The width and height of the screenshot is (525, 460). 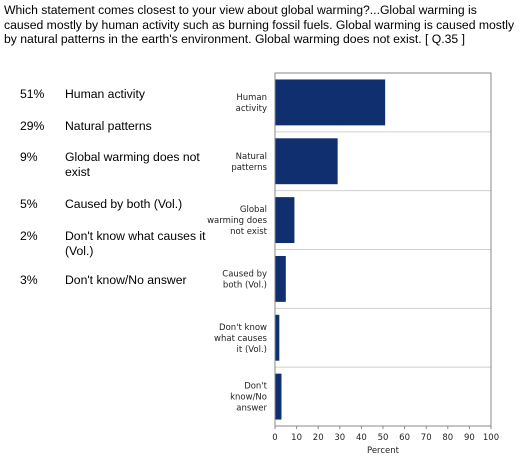 I want to click on legend-label: Caused by both (Vol.), so click(x=124, y=204).